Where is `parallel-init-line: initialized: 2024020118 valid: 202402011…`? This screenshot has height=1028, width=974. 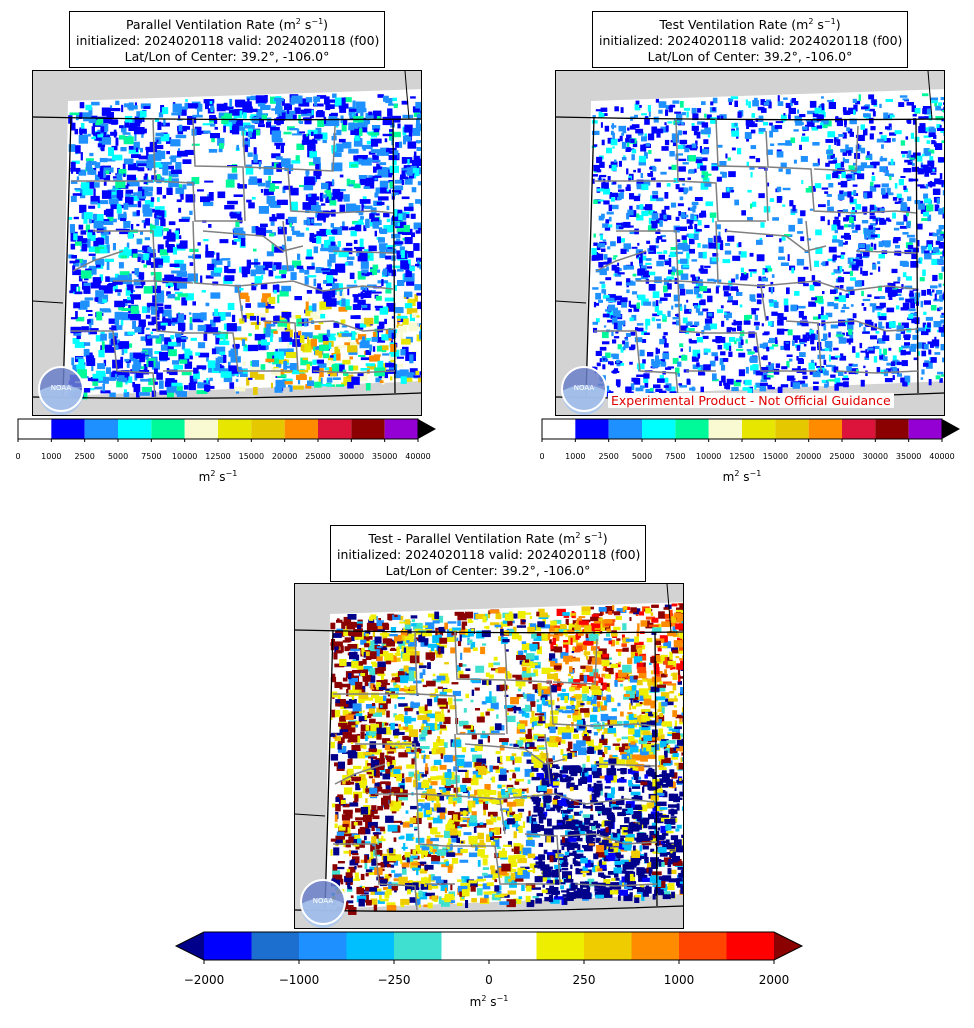
parallel-init-line: initialized: 2024020118 valid: 202402011… is located at coordinates (228, 41).